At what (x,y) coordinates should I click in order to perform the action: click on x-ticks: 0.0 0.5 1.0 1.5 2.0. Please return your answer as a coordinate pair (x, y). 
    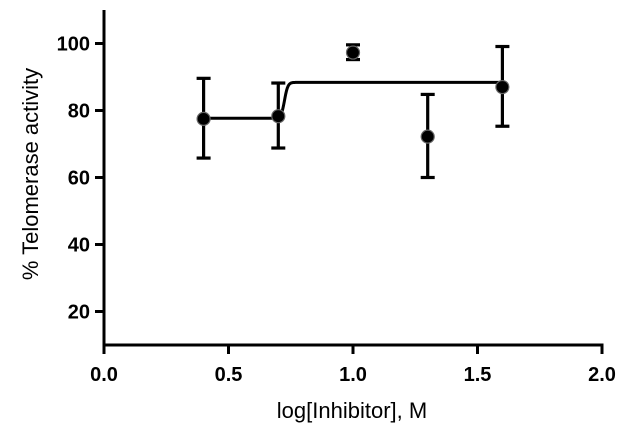
    Looking at the image, I should click on (353, 365).